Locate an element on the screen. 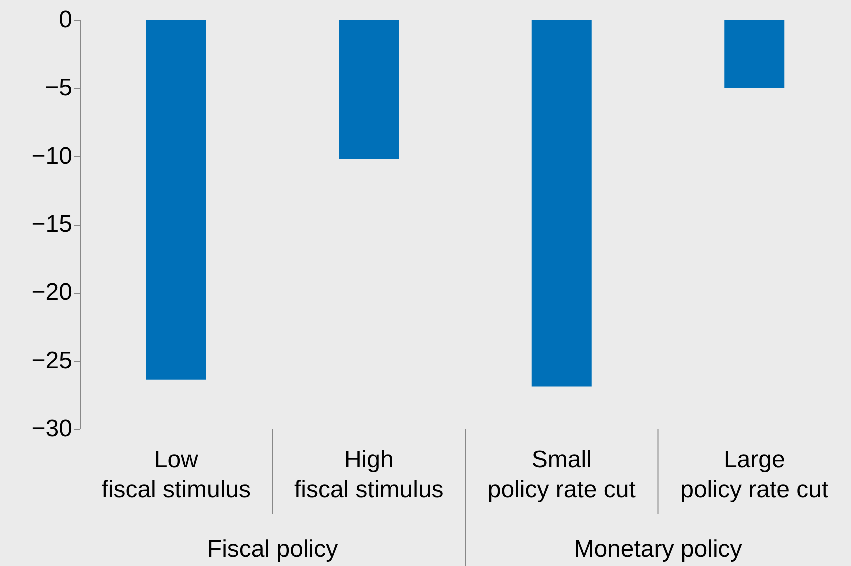 The width and height of the screenshot is (851, 566). y-tick-label: −15 is located at coordinates (52, 224).